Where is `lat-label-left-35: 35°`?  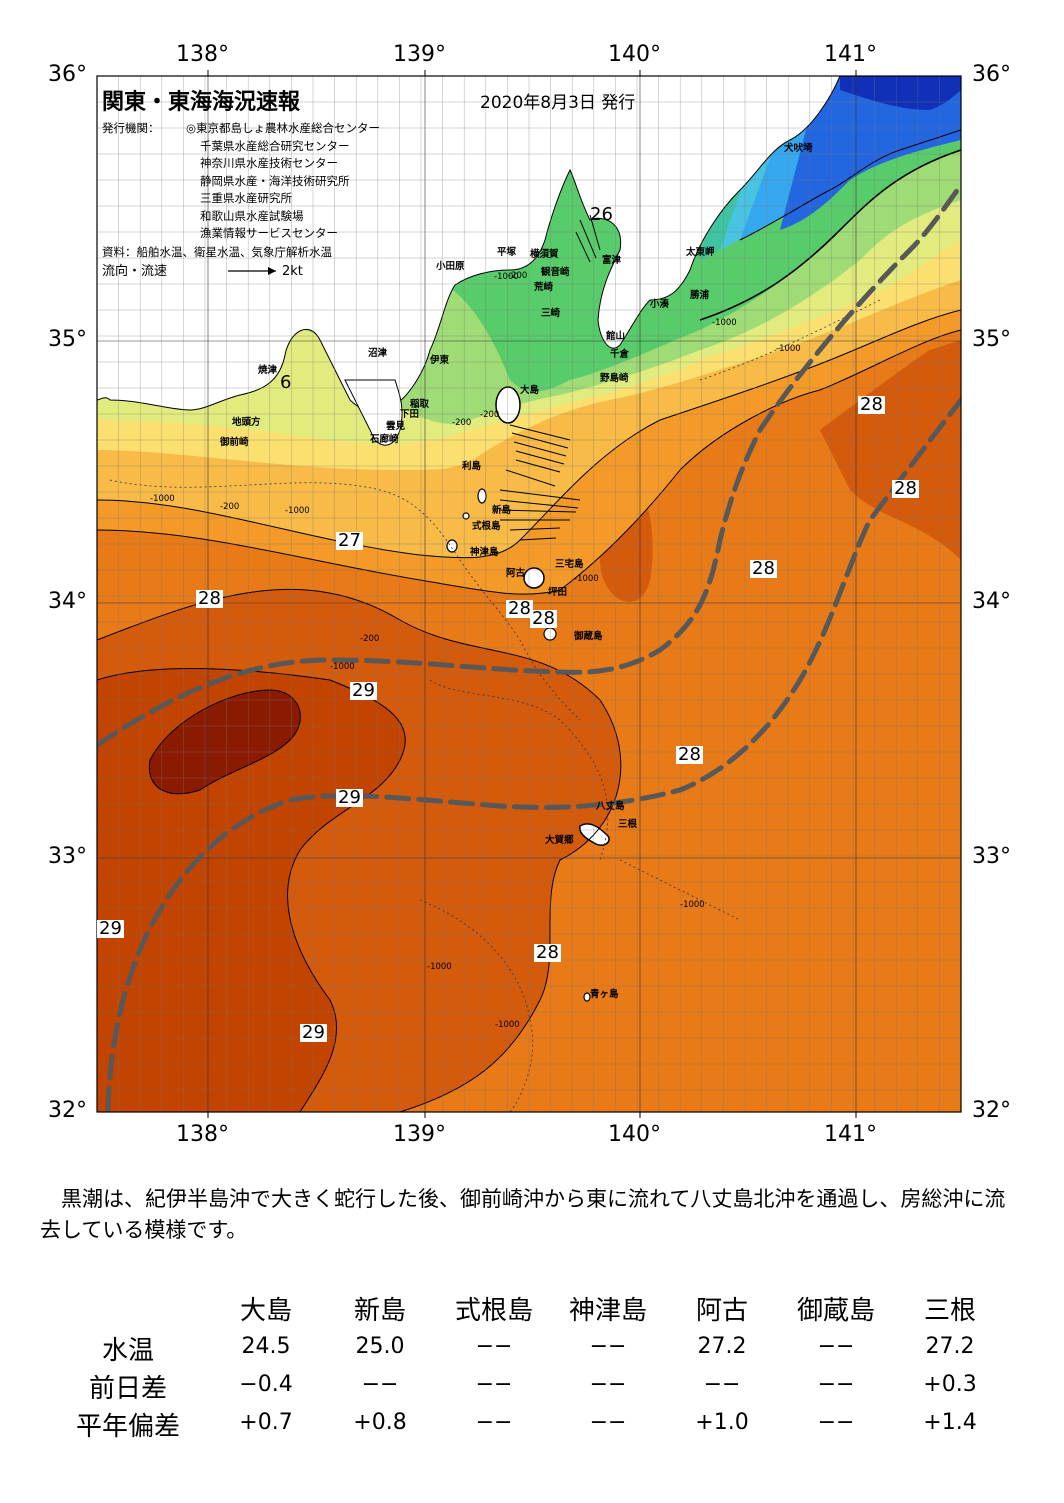
lat-label-left-35: 35° is located at coordinates (67, 339).